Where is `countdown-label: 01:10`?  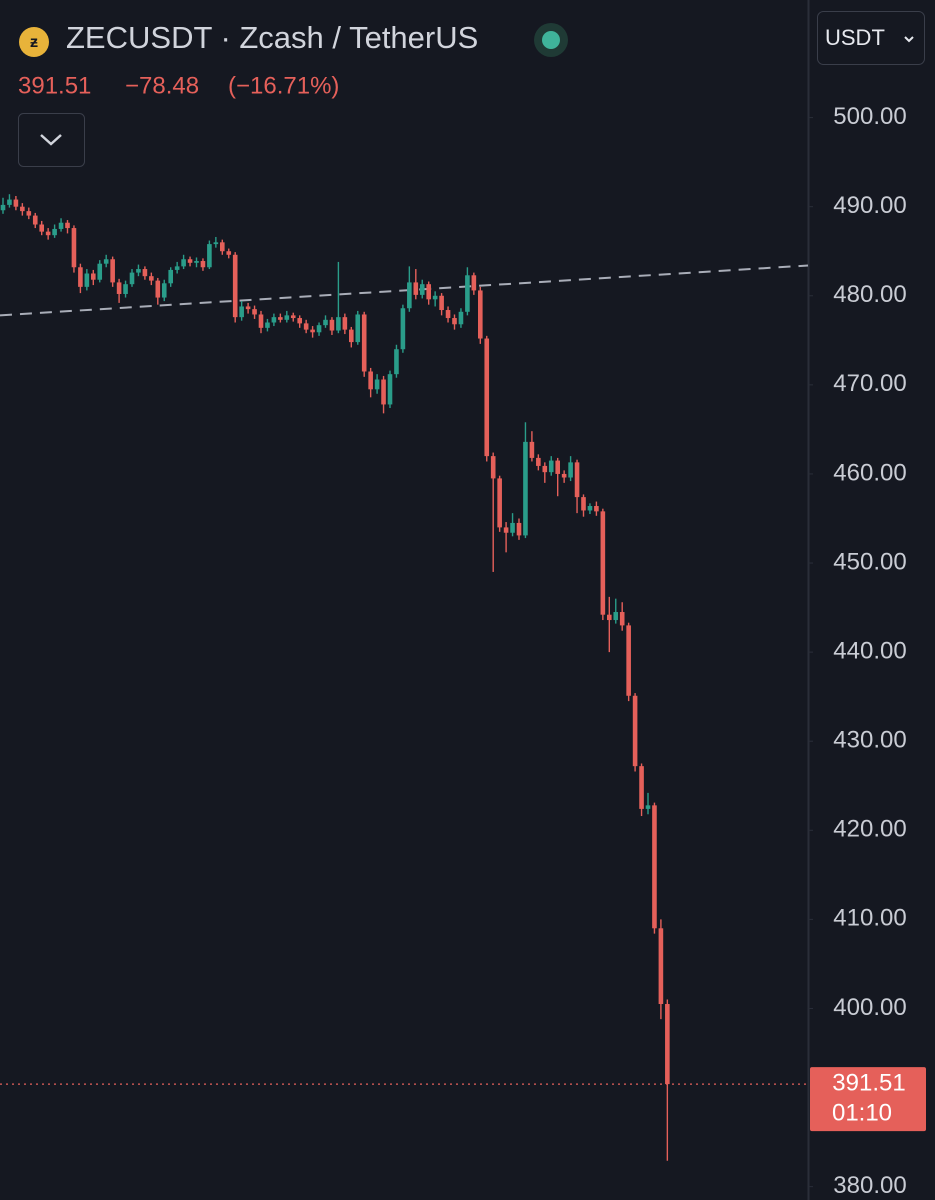
countdown-label: 01:10 is located at coordinates (862, 1112).